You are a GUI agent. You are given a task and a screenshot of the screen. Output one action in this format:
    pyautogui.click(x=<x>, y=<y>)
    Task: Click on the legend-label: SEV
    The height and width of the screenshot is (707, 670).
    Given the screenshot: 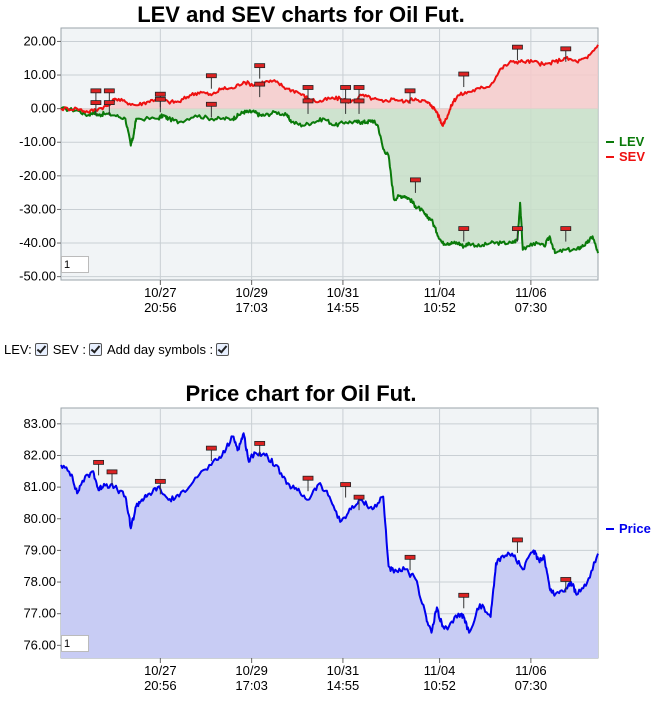 What is the action you would take?
    pyautogui.click(x=632, y=156)
    